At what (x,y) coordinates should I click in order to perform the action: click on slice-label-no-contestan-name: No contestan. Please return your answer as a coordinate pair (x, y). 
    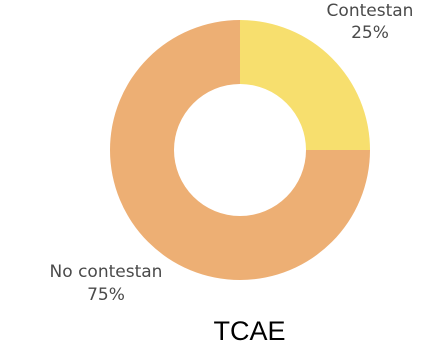
    Looking at the image, I should click on (106, 272).